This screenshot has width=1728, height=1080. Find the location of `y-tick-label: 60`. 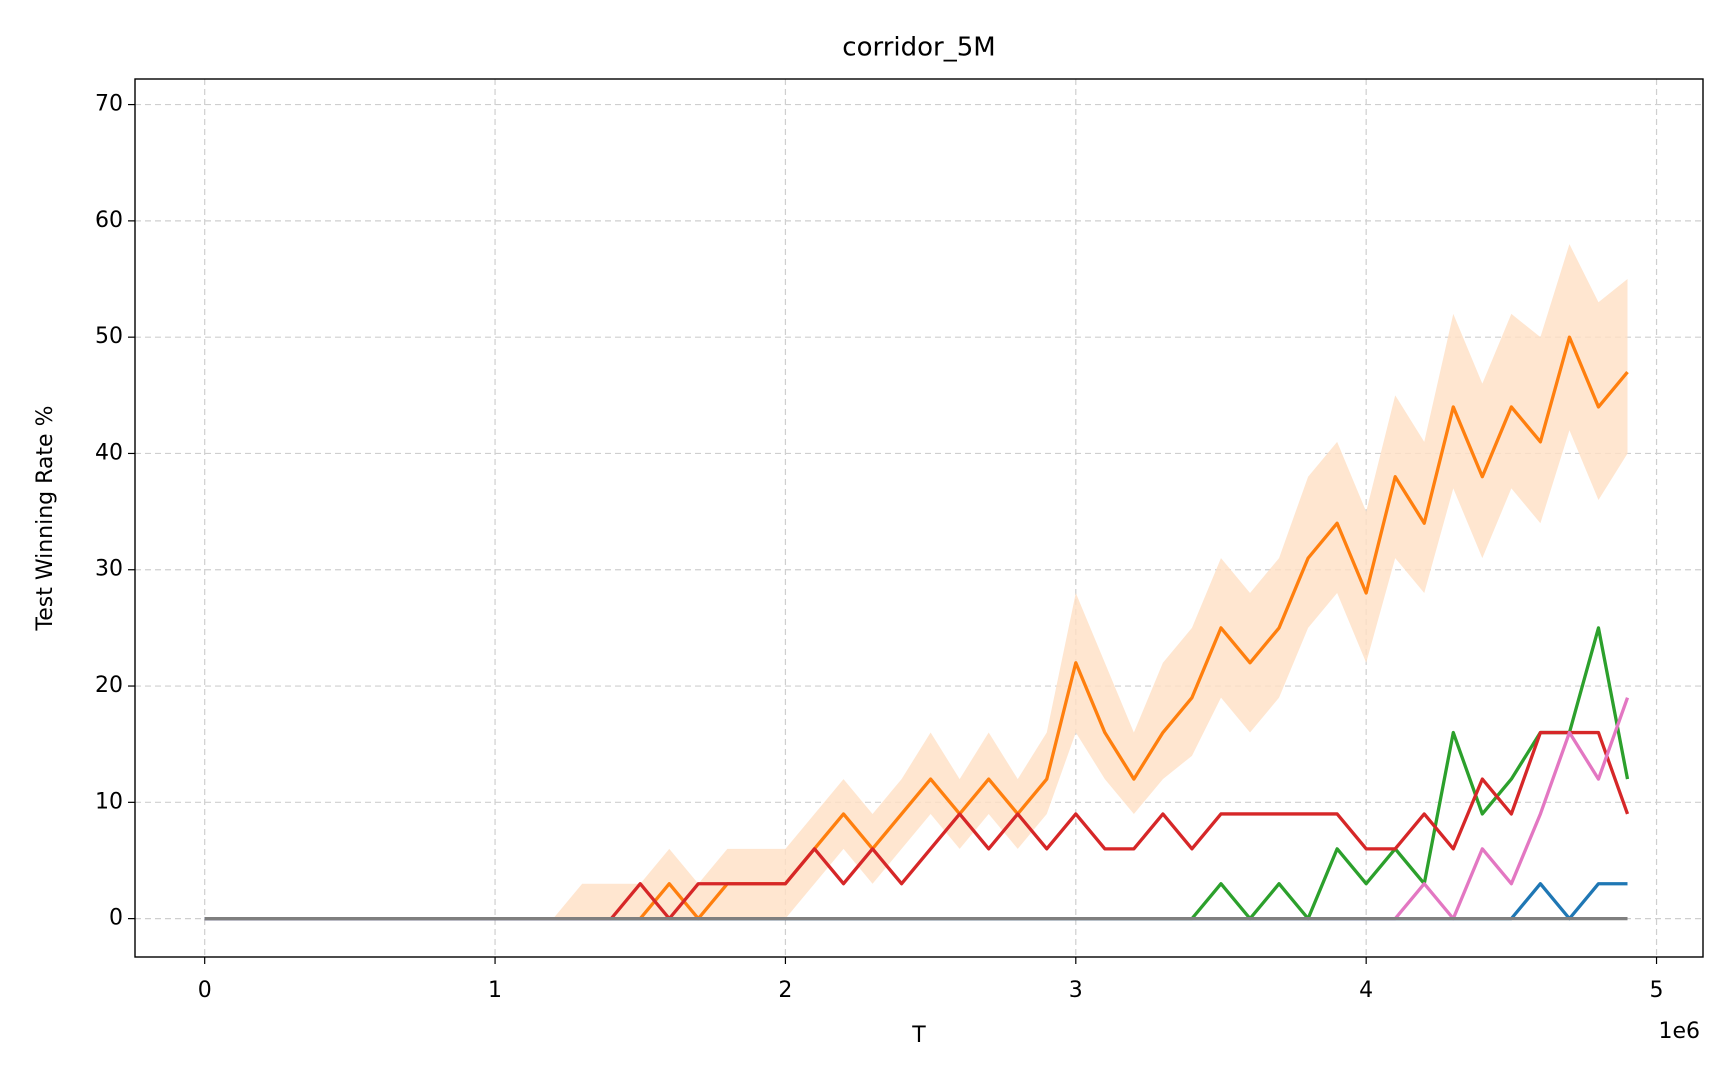

y-tick-label: 60 is located at coordinates (109, 220).